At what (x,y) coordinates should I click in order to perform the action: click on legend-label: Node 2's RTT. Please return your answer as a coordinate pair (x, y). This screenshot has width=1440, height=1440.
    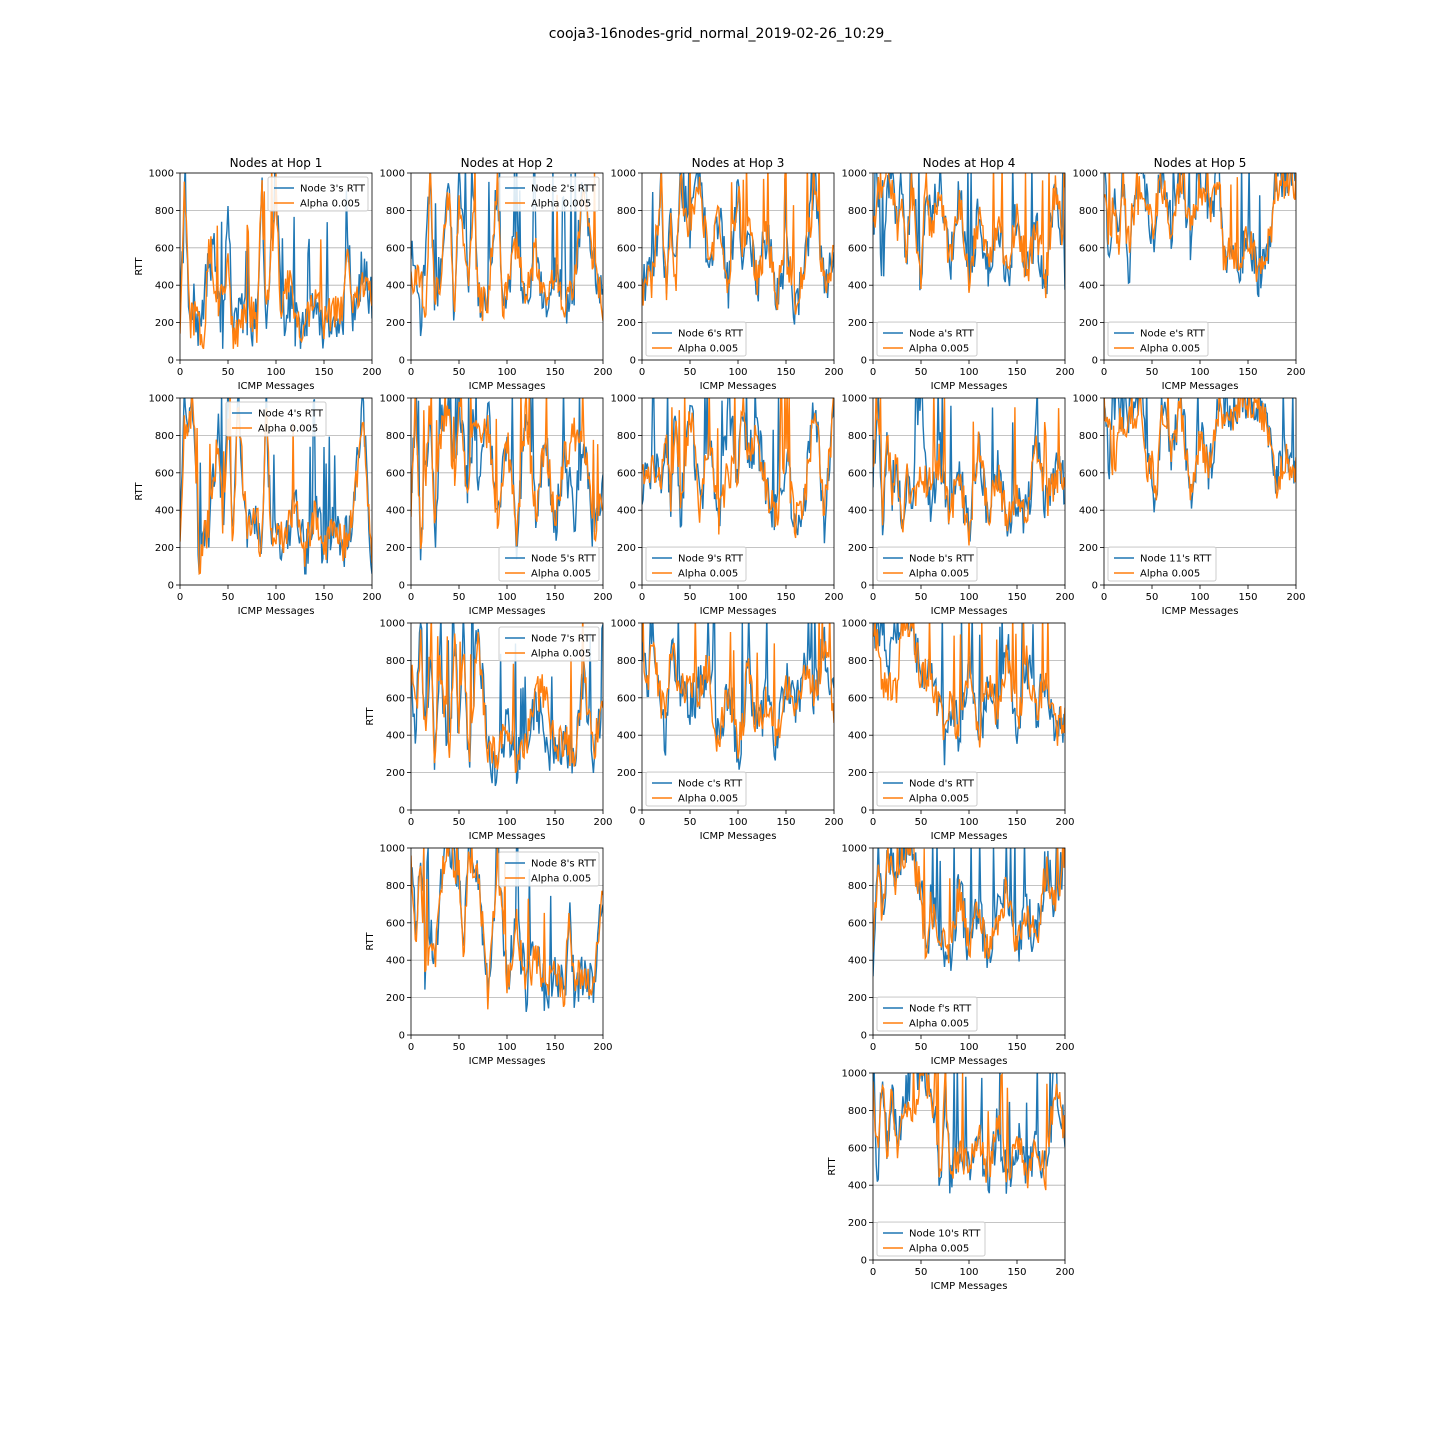
    Looking at the image, I should click on (564, 189).